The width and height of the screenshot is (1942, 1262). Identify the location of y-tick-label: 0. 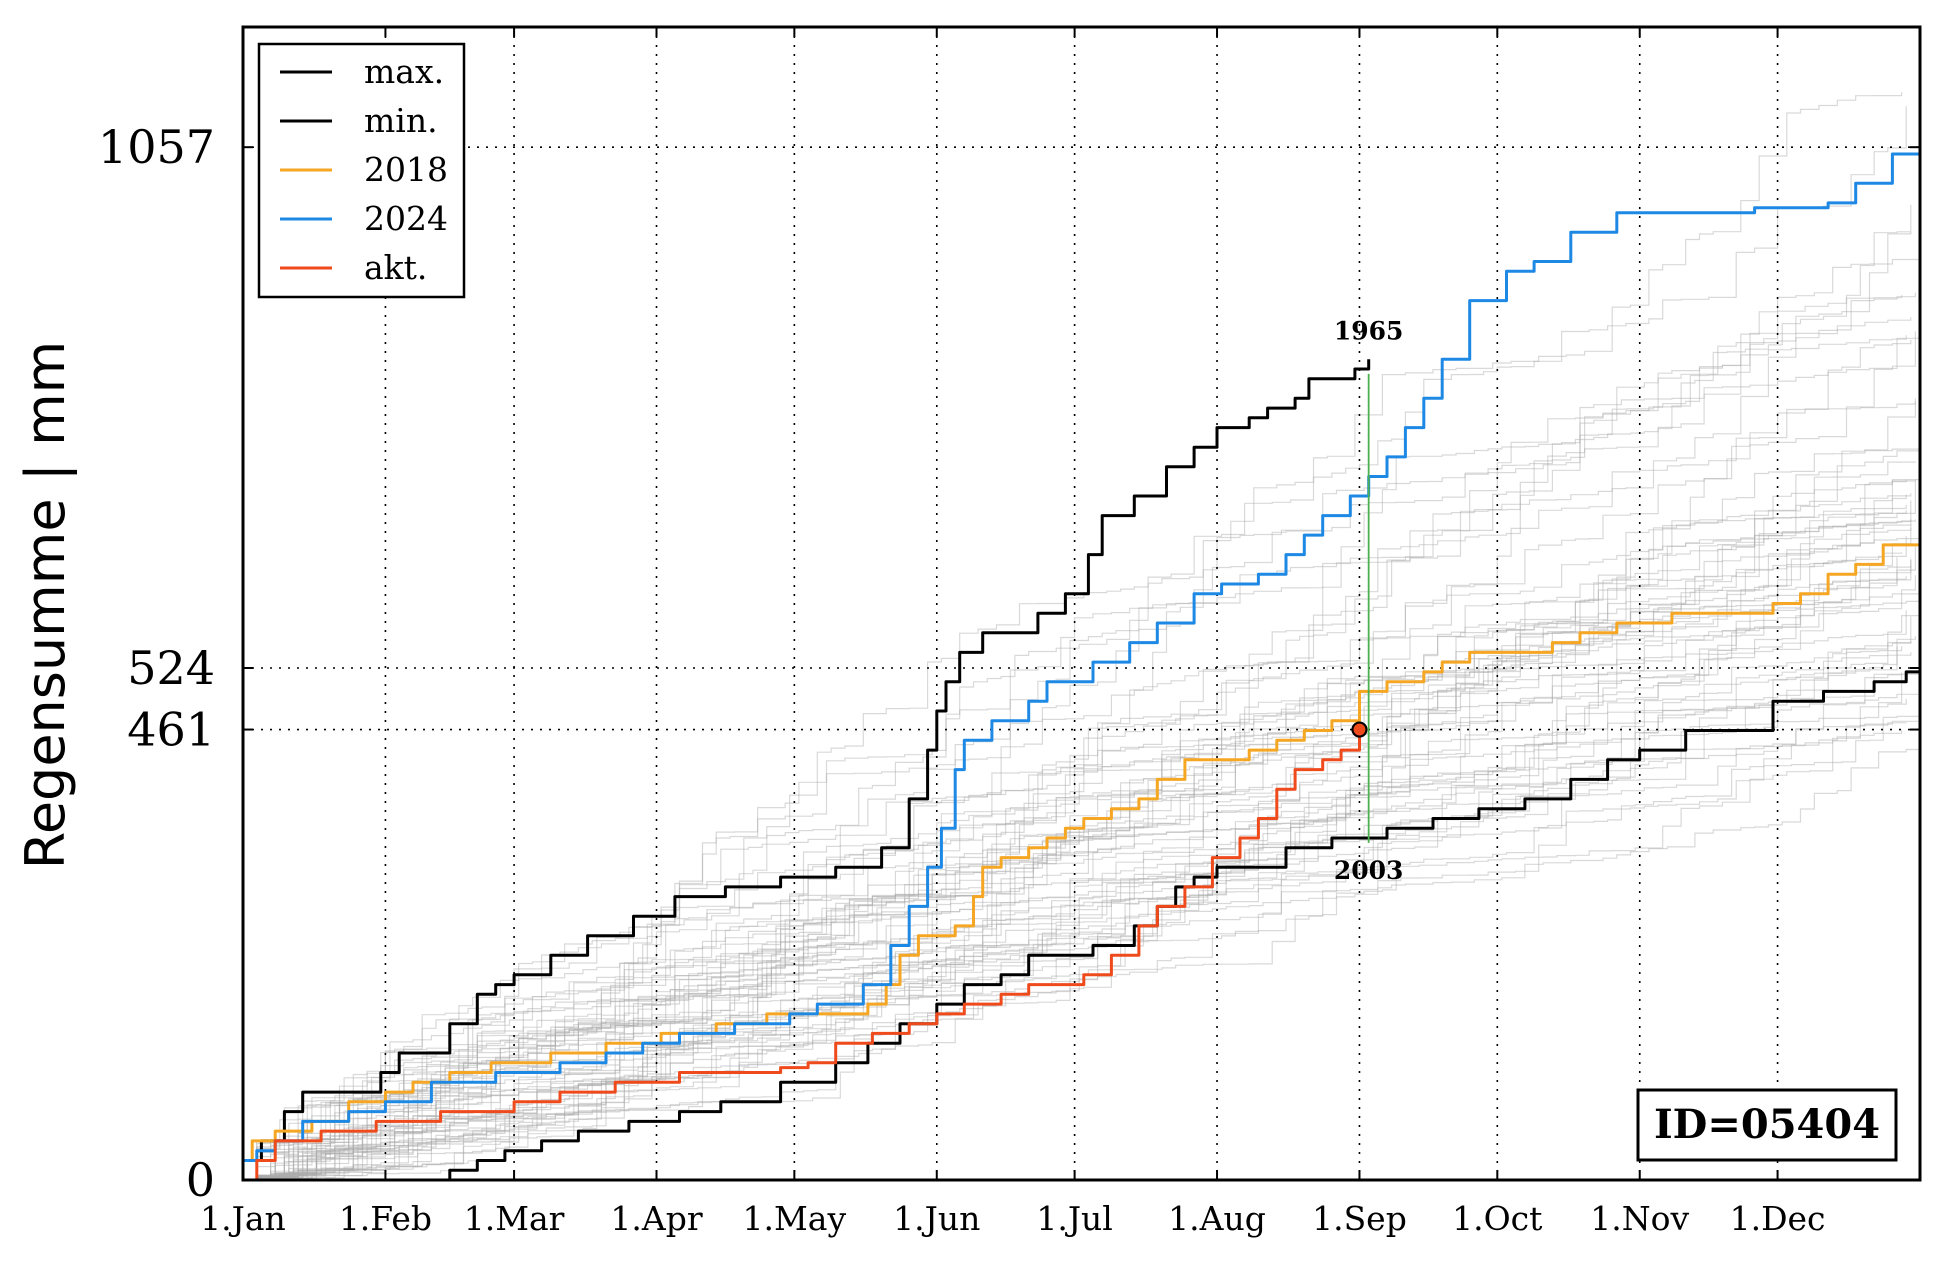
(200, 1180).